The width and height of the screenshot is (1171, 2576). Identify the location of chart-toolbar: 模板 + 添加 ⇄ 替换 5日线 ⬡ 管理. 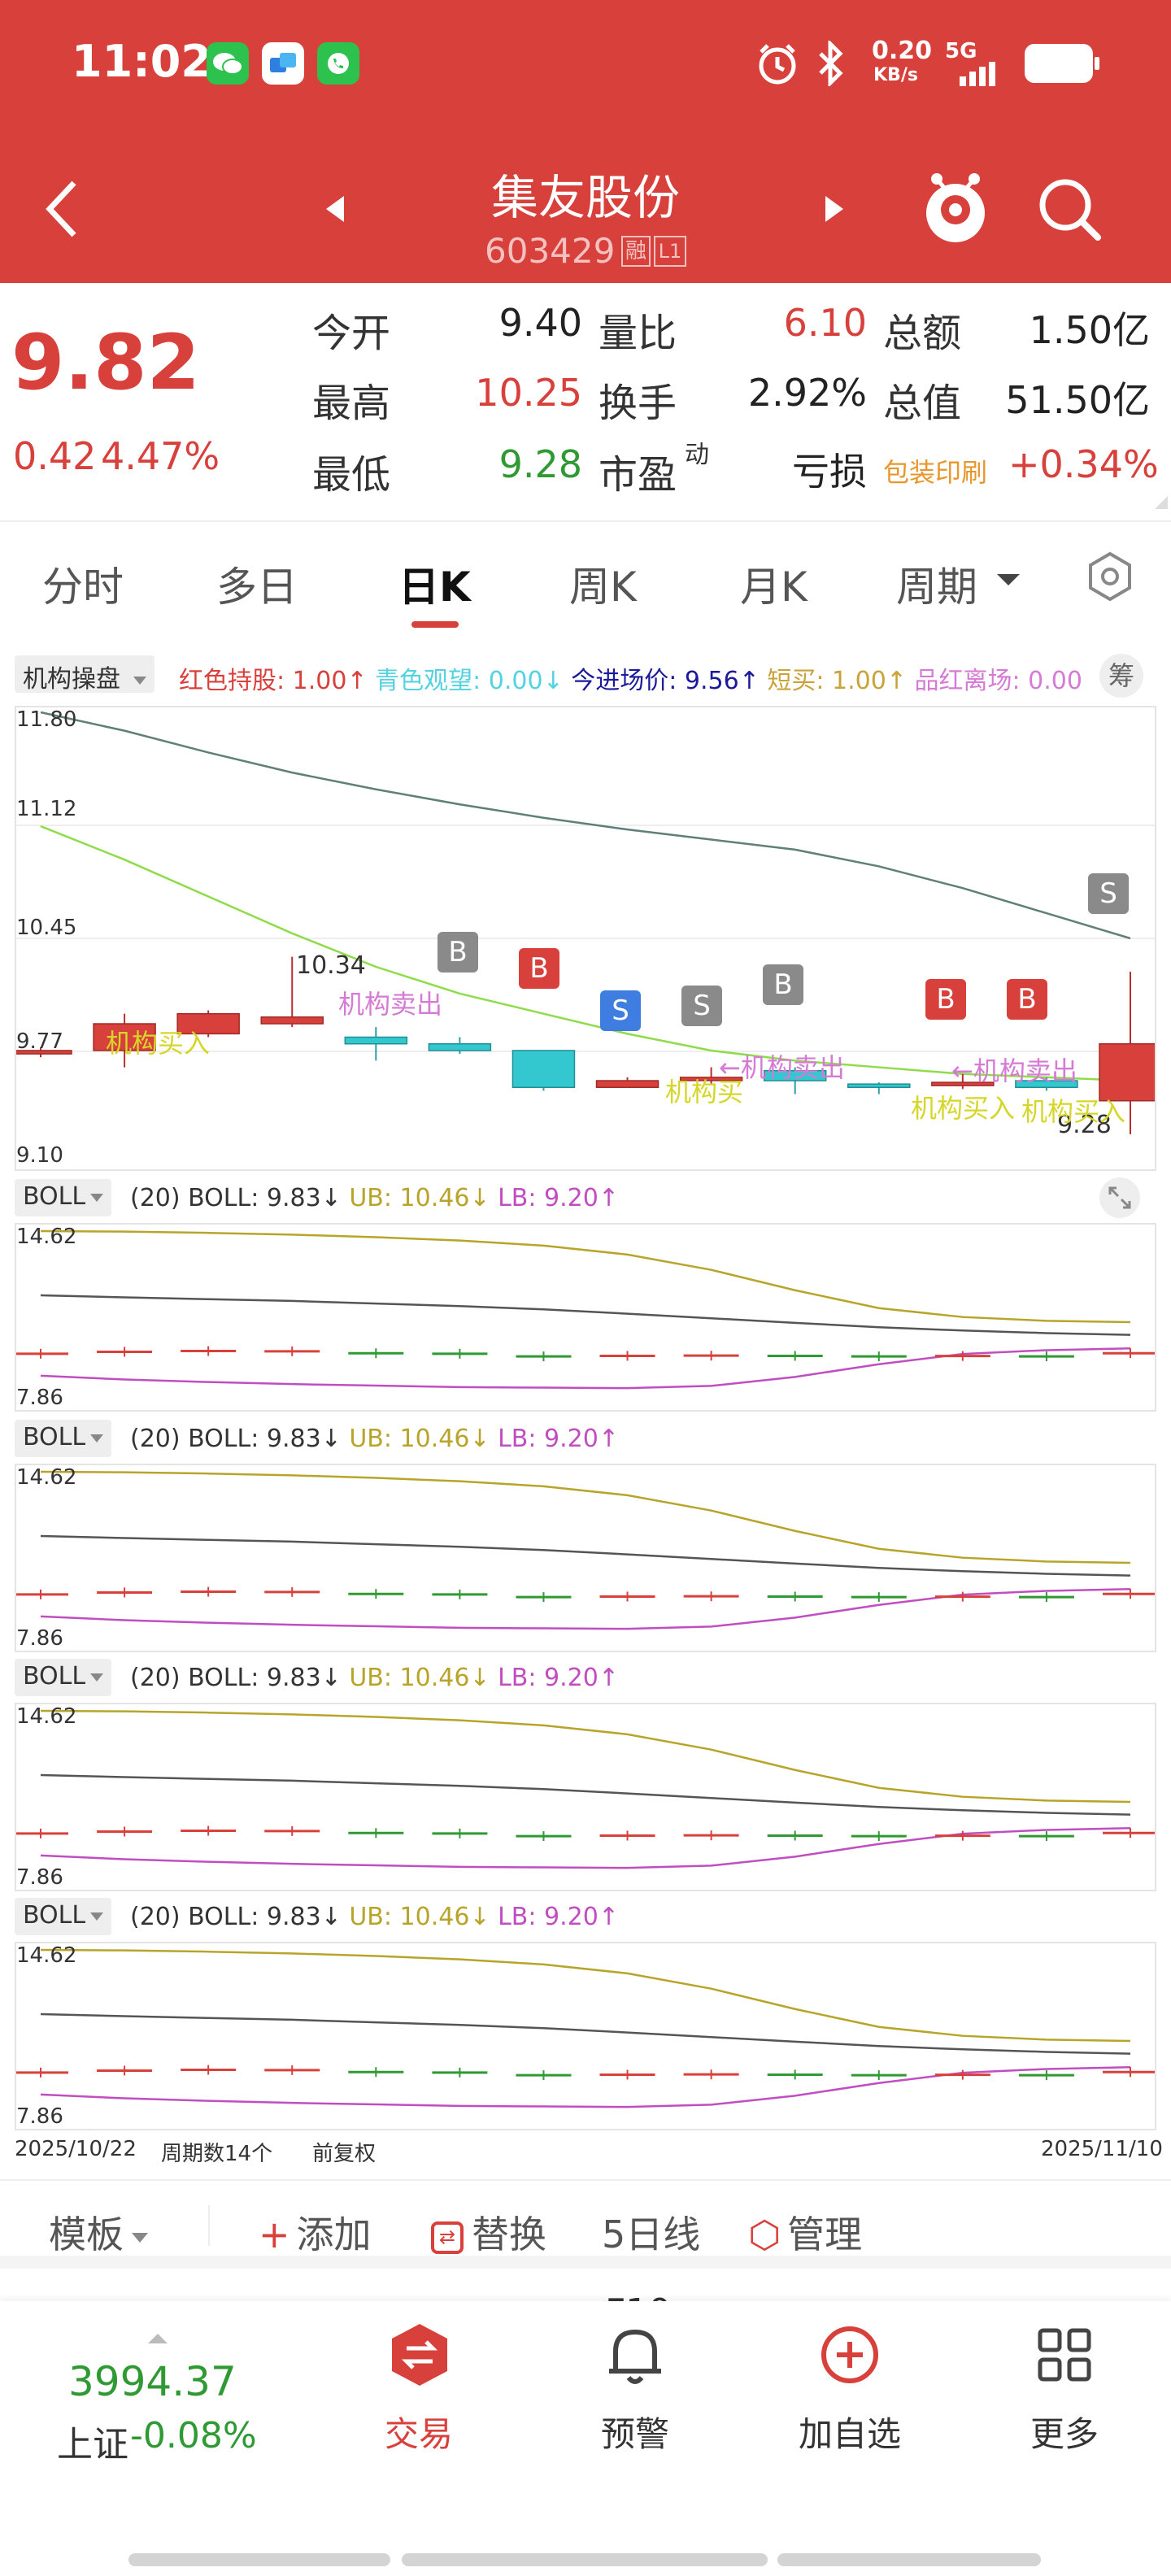
(585, 2224).